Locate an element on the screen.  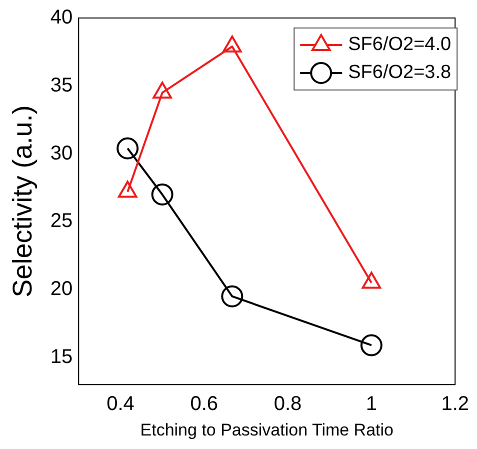
y-tick-label: 40 is located at coordinates (61, 17).